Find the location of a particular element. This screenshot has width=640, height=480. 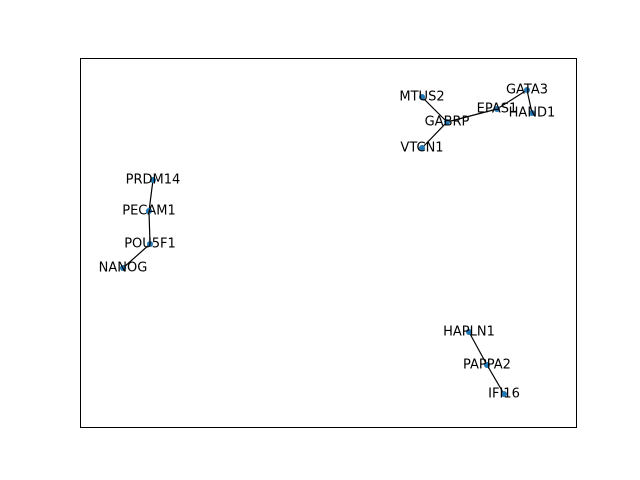

node-vtcn1 is located at coordinates (422, 148).